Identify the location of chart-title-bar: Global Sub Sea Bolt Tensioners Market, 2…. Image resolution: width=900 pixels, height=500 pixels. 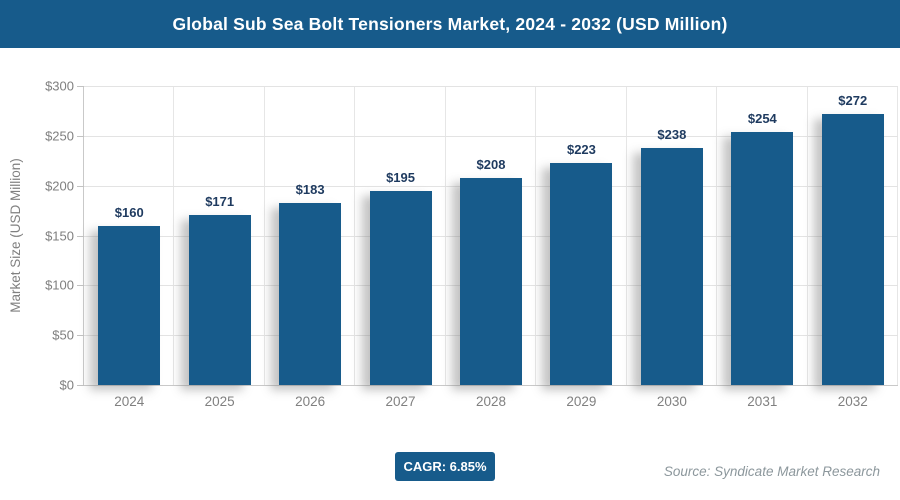
(450, 24).